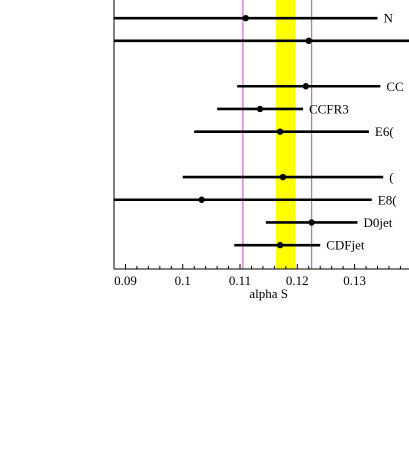 The width and height of the screenshot is (409, 475). I want to click on point-label: CDFjet, so click(345, 245).